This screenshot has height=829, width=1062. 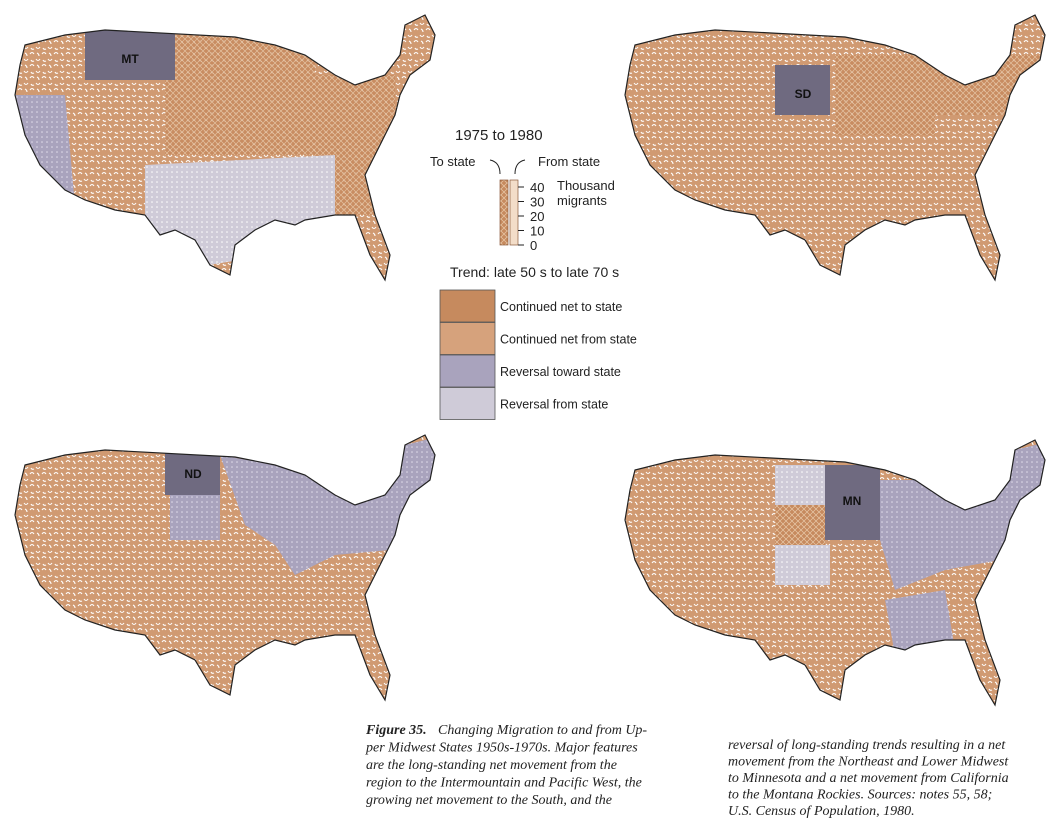 I want to click on scale-tick-label: 20, so click(x=537, y=216).